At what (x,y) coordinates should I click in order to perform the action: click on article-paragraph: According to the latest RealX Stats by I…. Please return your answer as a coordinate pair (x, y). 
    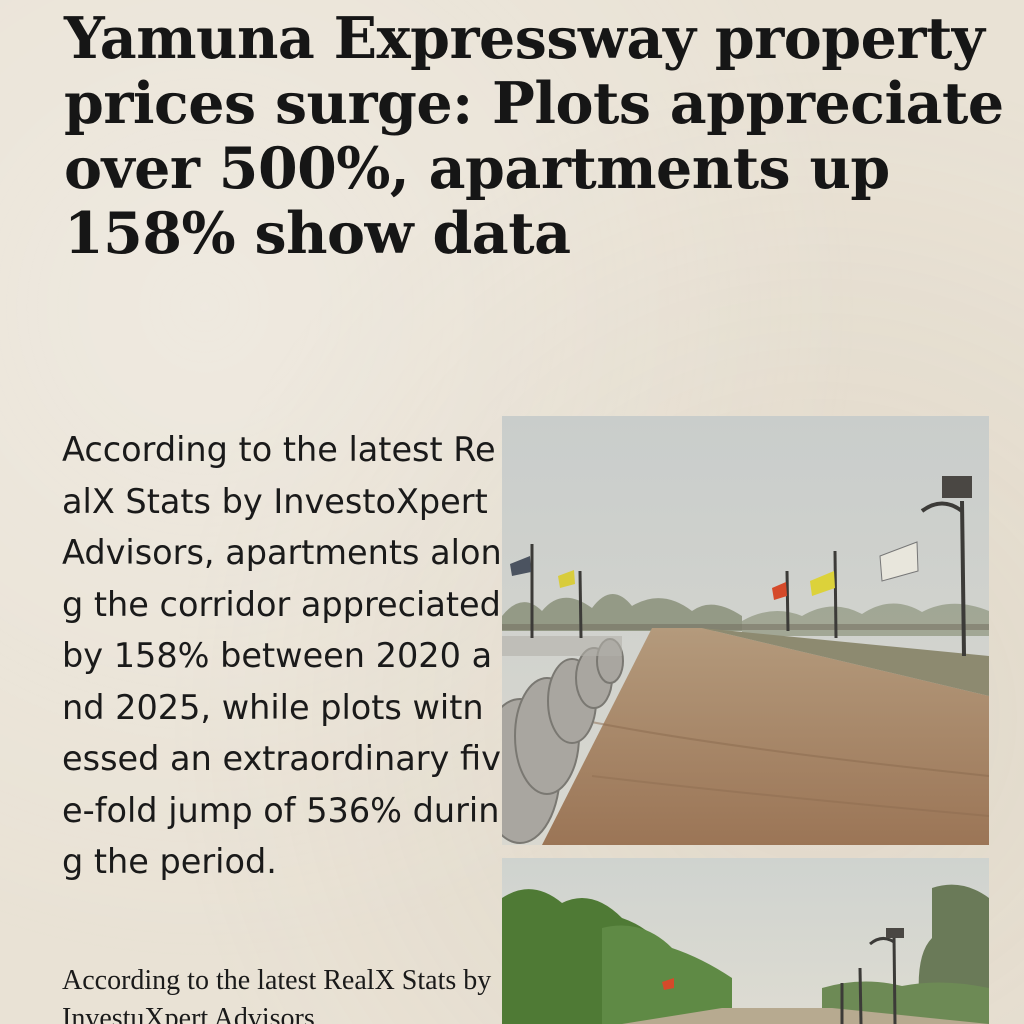
    Looking at the image, I should click on (277, 994).